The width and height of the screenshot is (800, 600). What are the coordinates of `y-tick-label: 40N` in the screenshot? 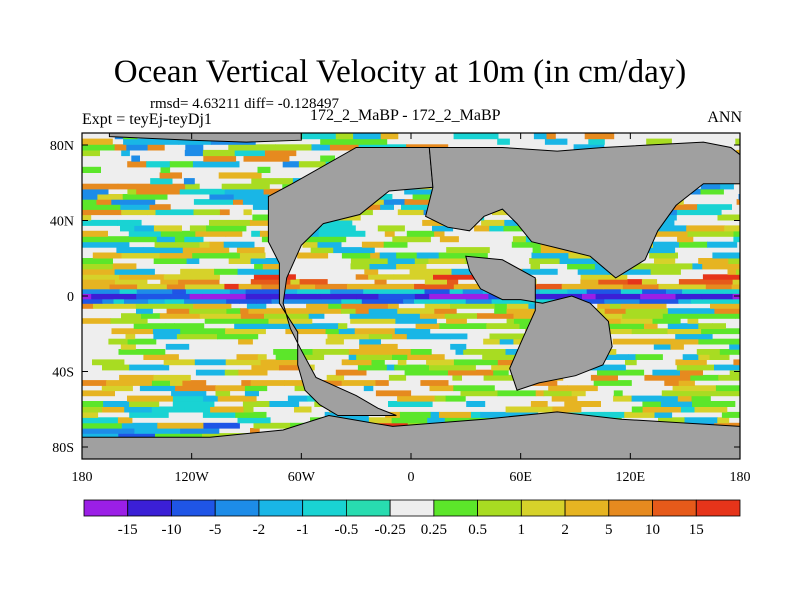 It's located at (62, 222).